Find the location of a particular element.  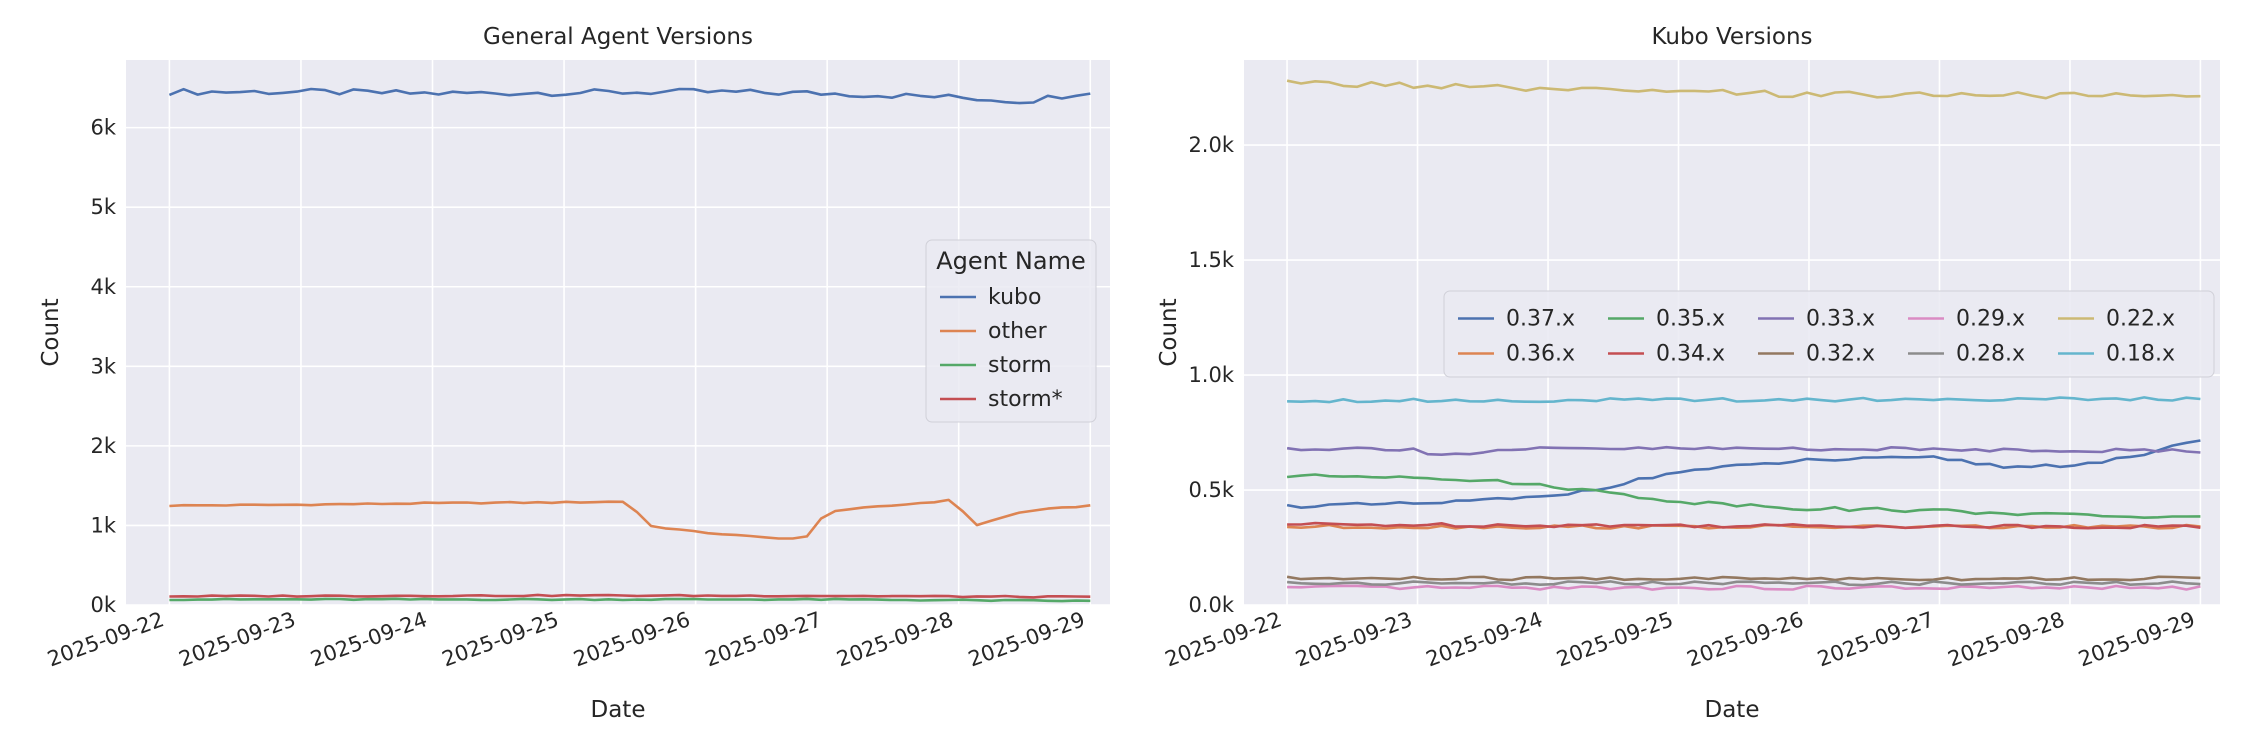

y-tick-label: 3k is located at coordinates (103, 366).